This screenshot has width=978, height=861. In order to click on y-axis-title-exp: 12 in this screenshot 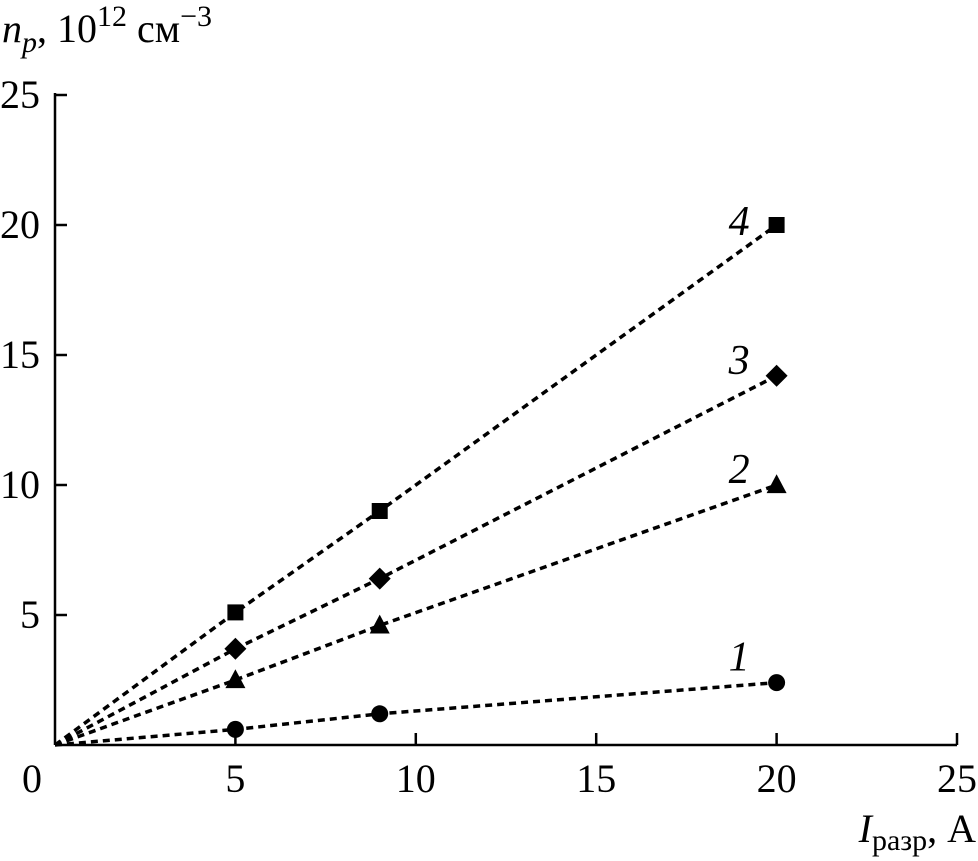, I will do `click(112, 16)`.